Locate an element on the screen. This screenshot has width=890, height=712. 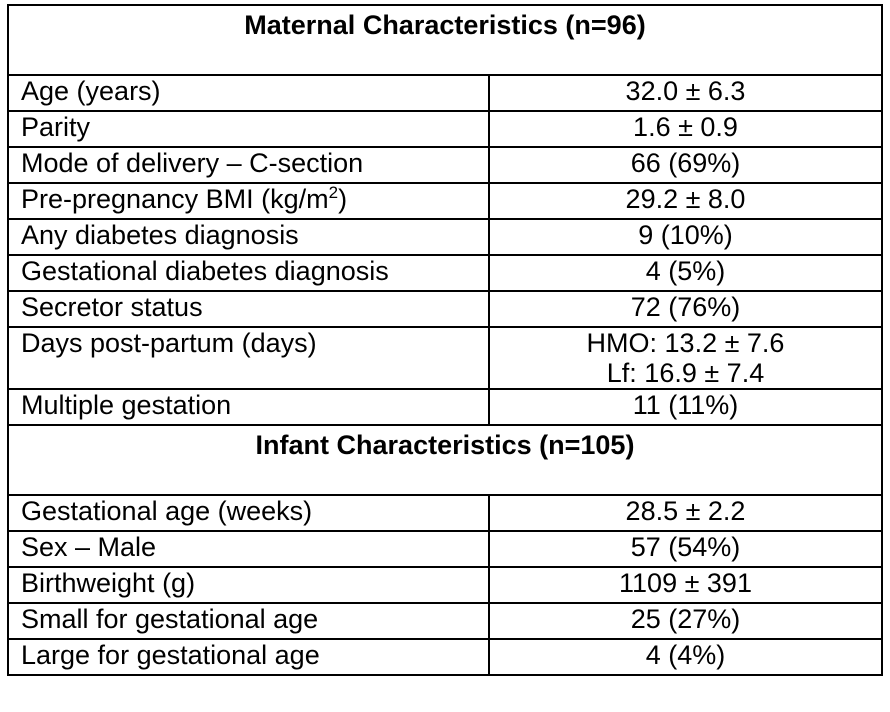
table-row: Secretor status 72 (76%) is located at coordinates (445, 309).